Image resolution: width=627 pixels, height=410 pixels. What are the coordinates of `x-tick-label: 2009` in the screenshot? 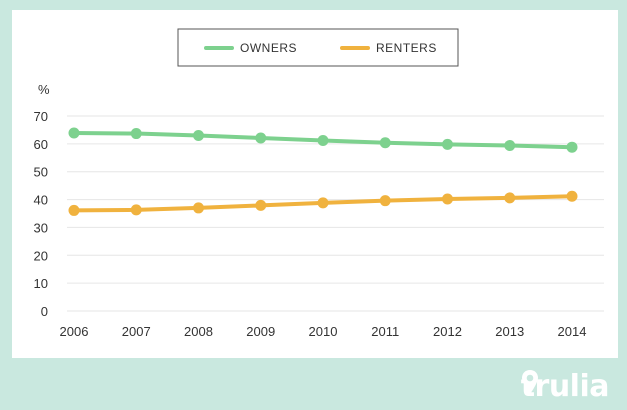 It's located at (260, 331).